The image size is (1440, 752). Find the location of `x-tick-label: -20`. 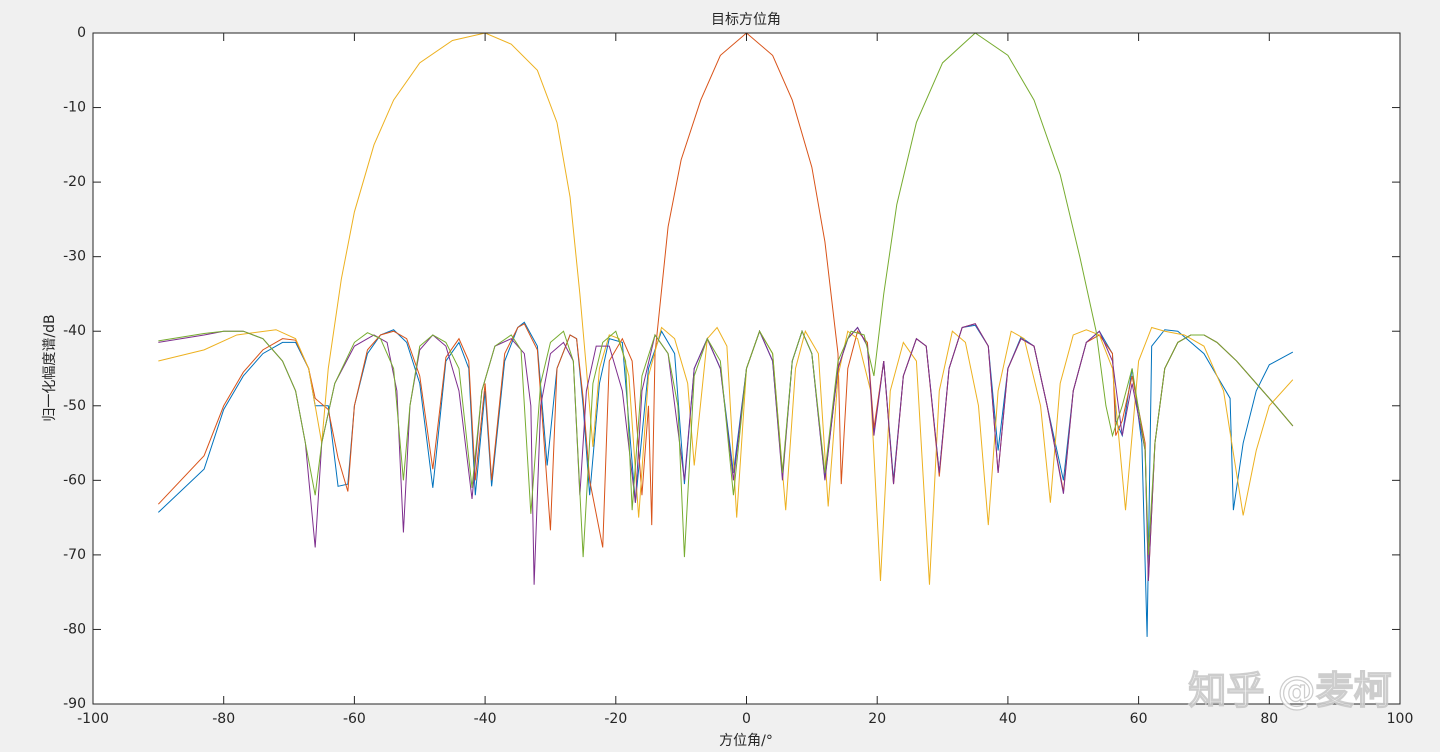

x-tick-label: -20 is located at coordinates (615, 719).